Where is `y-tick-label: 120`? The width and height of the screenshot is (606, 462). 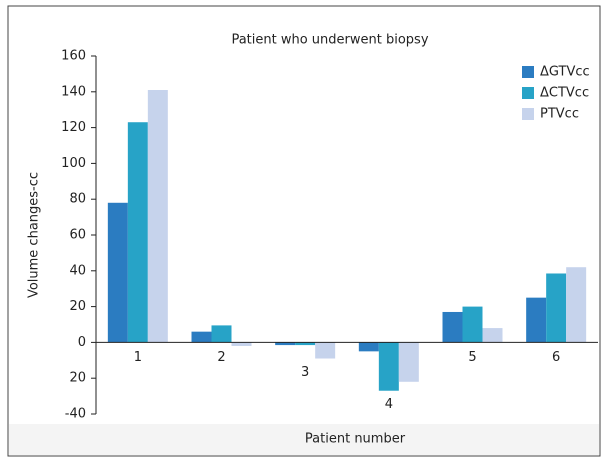
y-tick-label: 120 is located at coordinates (73, 127).